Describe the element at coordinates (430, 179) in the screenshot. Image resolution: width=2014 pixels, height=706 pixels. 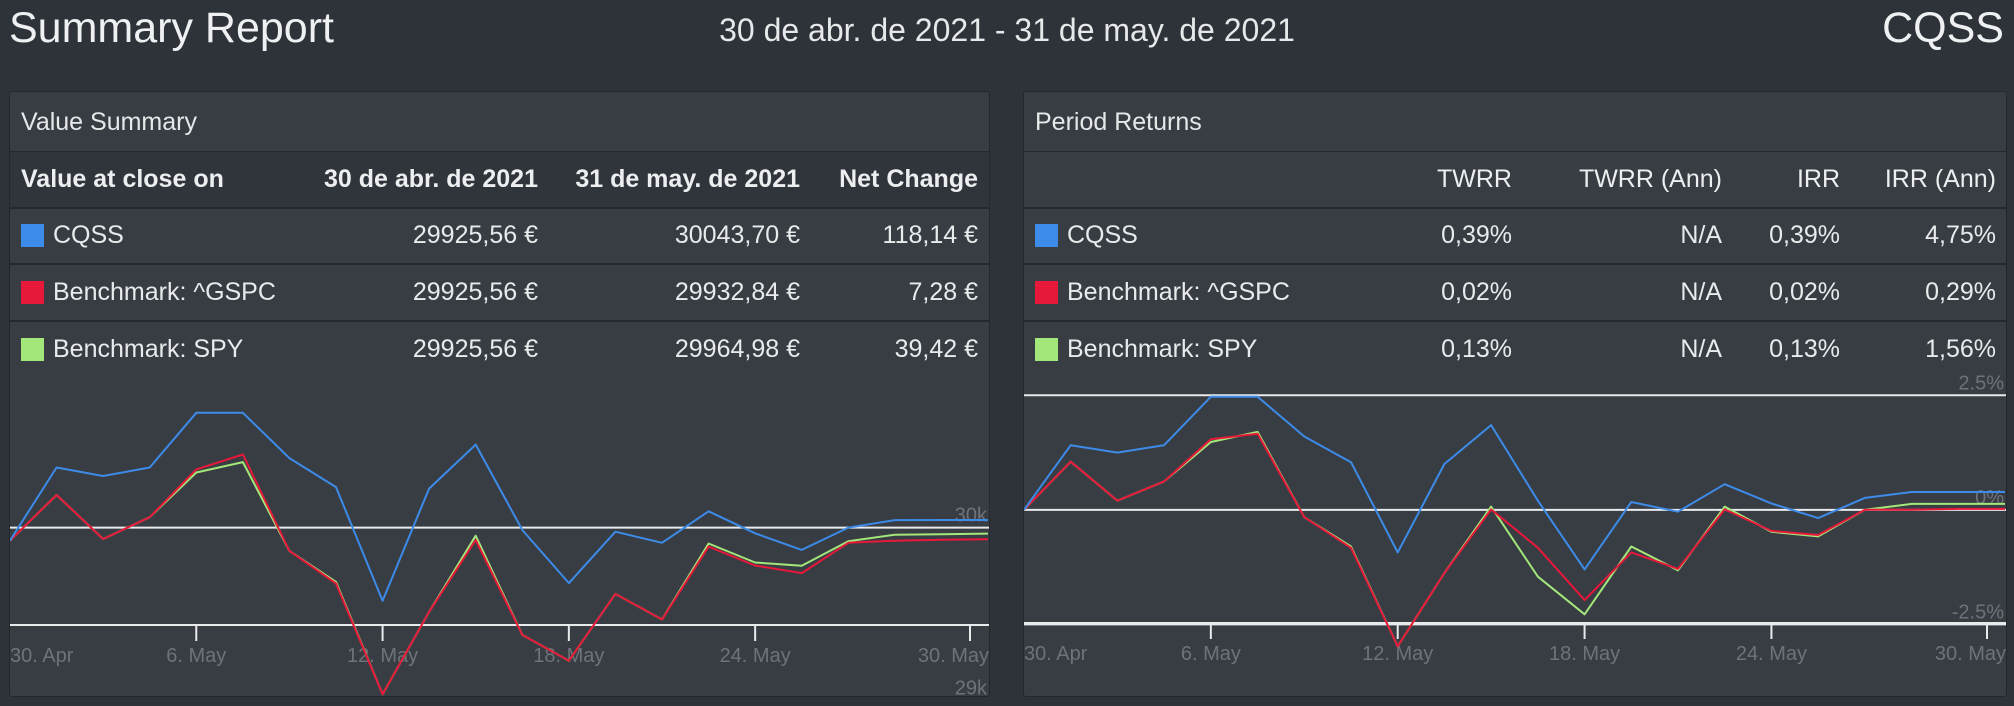
I see `column-header: 30 de abr. de 2021` at that location.